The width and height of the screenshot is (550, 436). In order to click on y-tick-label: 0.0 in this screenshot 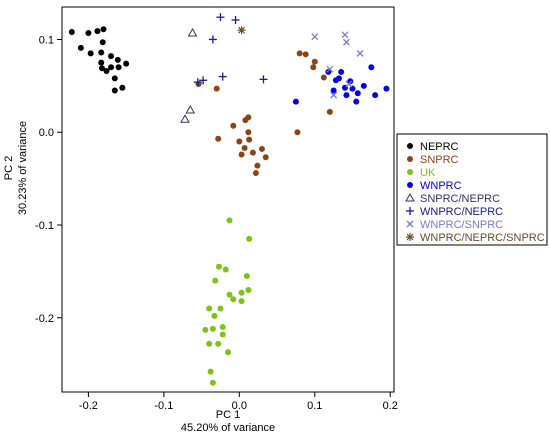, I will do `click(46, 133)`.